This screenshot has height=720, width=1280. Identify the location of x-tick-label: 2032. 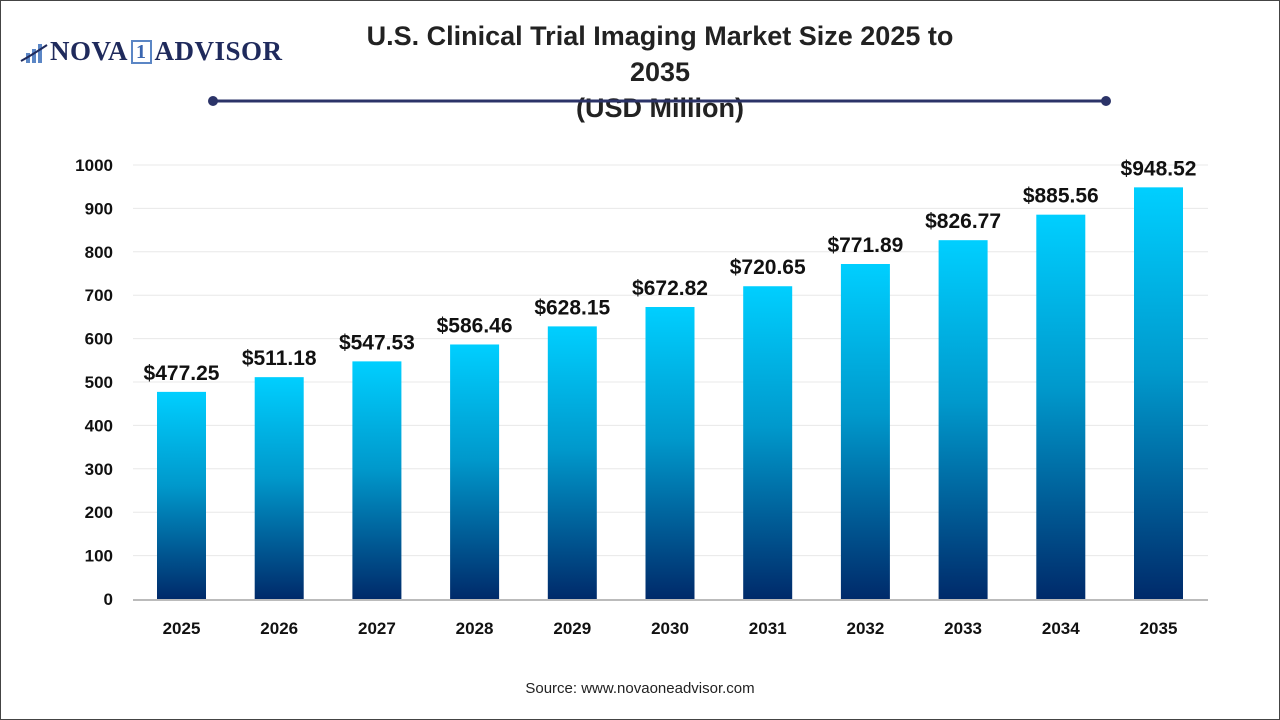
(865, 628).